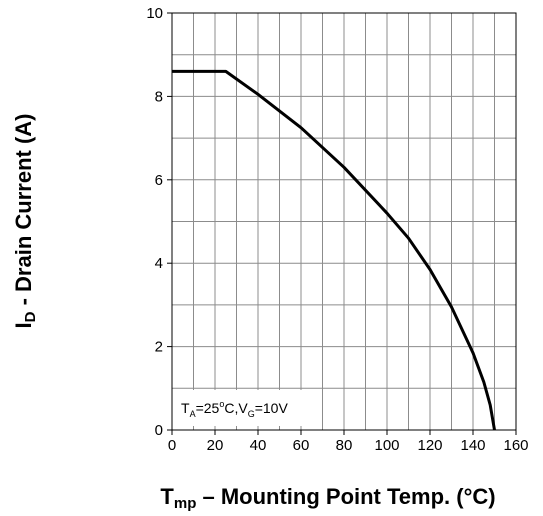 The height and width of the screenshot is (516, 543). I want to click on y-tick-label: 2, so click(159, 347).